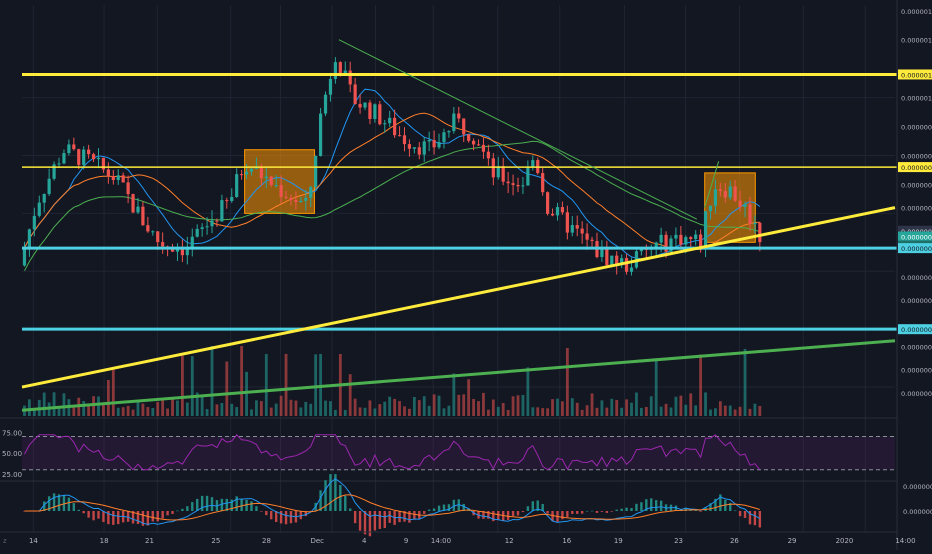  I want to click on price-tick-label: 0.00000110, so click(916, 41).